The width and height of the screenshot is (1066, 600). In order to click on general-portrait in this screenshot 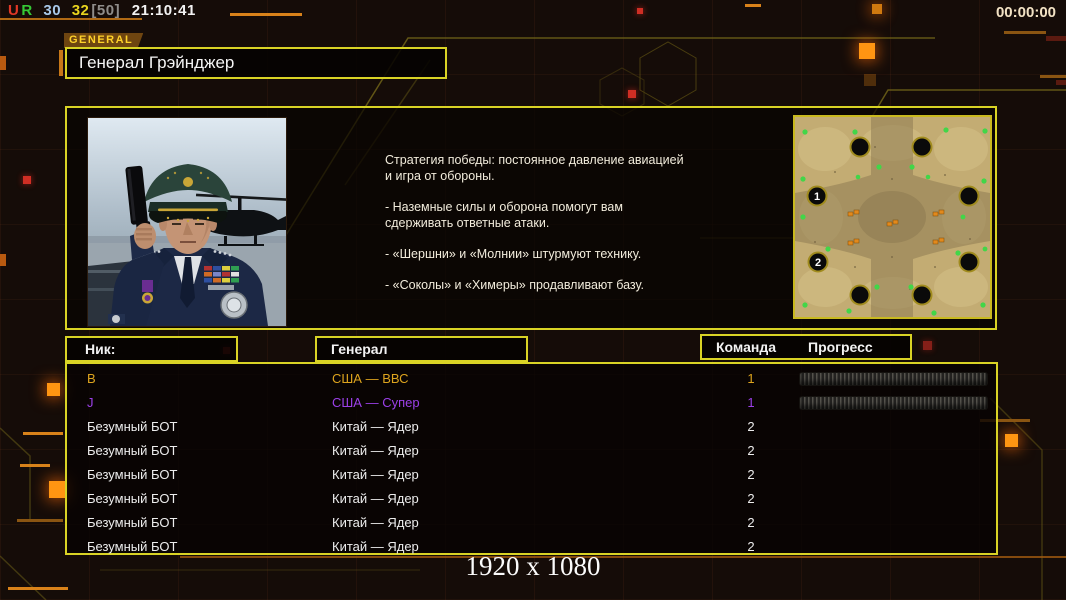, I will do `click(187, 222)`.